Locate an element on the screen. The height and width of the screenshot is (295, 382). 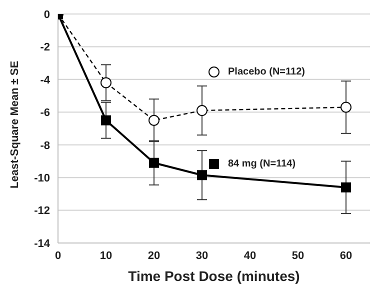
x-tick-label: 40 is located at coordinates (250, 256).